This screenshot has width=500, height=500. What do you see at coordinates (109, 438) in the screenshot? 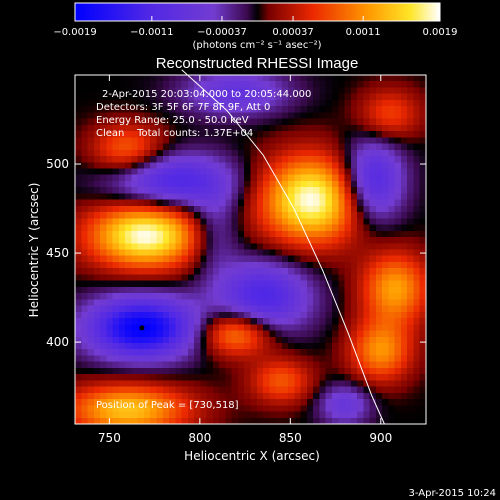
I see `x-tick-label: 750` at bounding box center [109, 438].